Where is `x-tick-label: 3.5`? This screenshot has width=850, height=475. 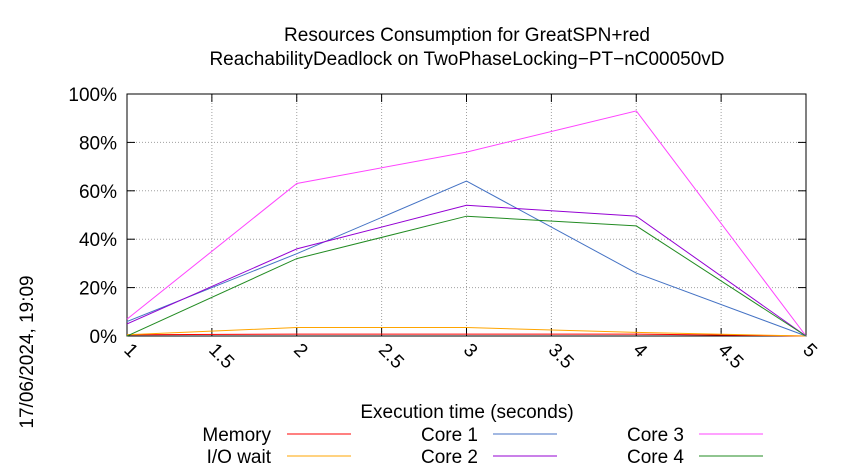 x-tick-label: 3.5 is located at coordinates (561, 357).